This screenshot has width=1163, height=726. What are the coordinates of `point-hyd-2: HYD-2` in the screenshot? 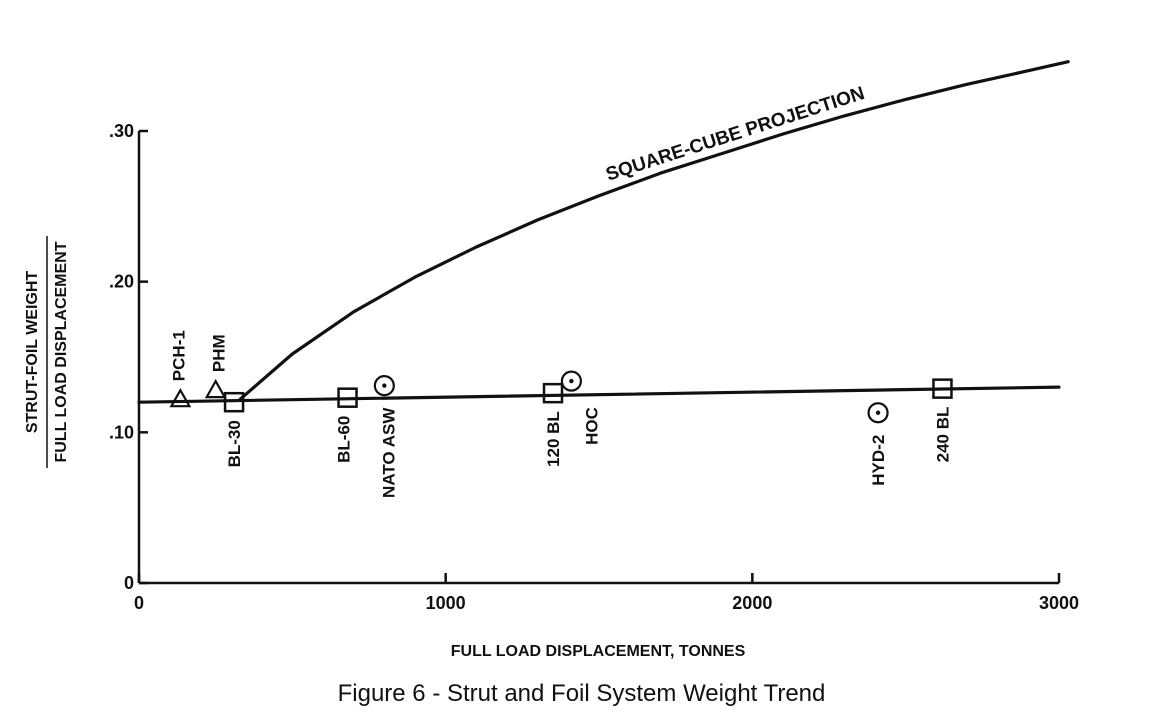 It's located at (878, 444).